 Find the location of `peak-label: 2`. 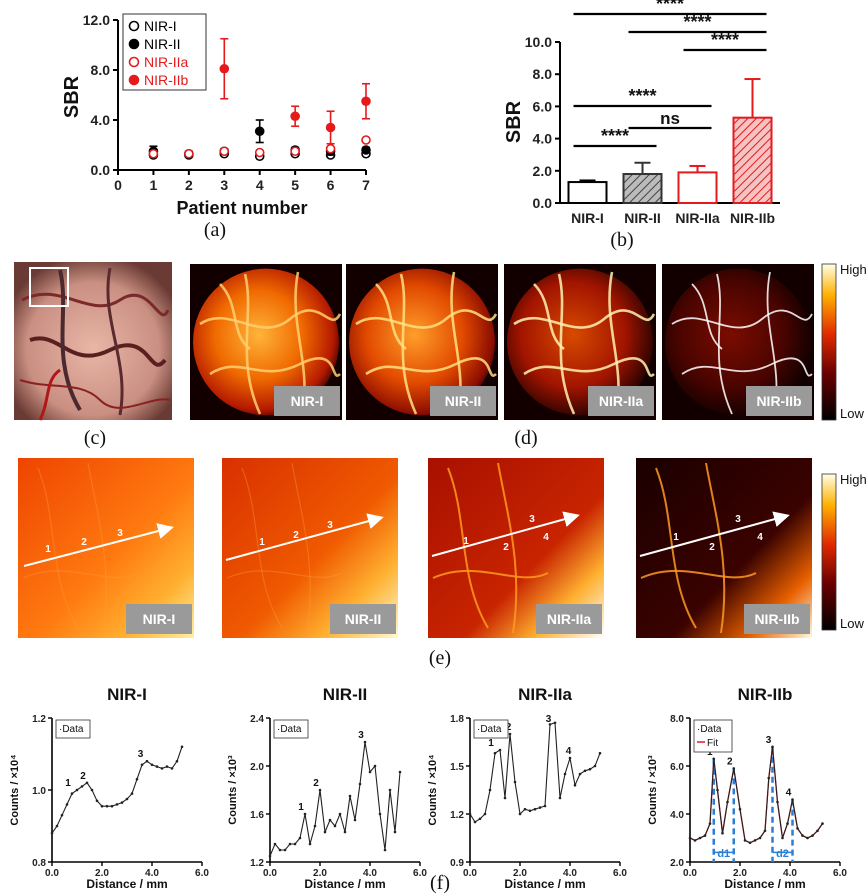

peak-label: 2 is located at coordinates (83, 776).